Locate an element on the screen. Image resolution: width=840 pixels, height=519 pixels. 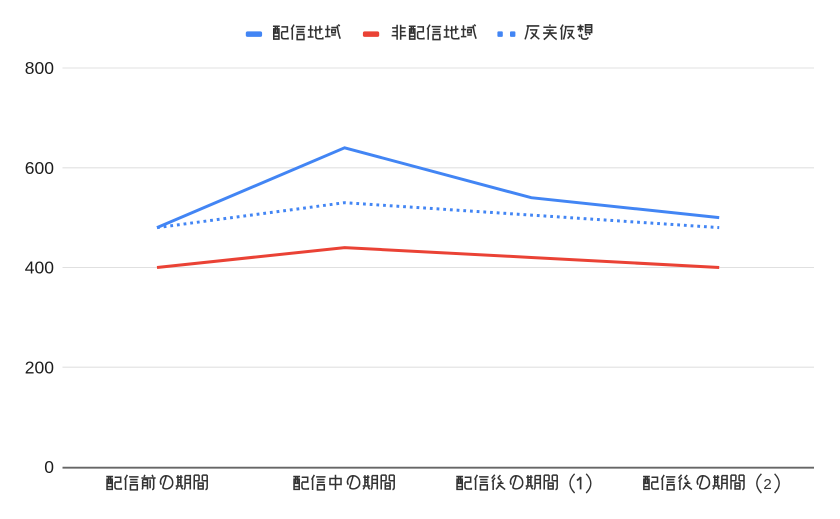
svg-text: 600 is located at coordinates (39, 168).